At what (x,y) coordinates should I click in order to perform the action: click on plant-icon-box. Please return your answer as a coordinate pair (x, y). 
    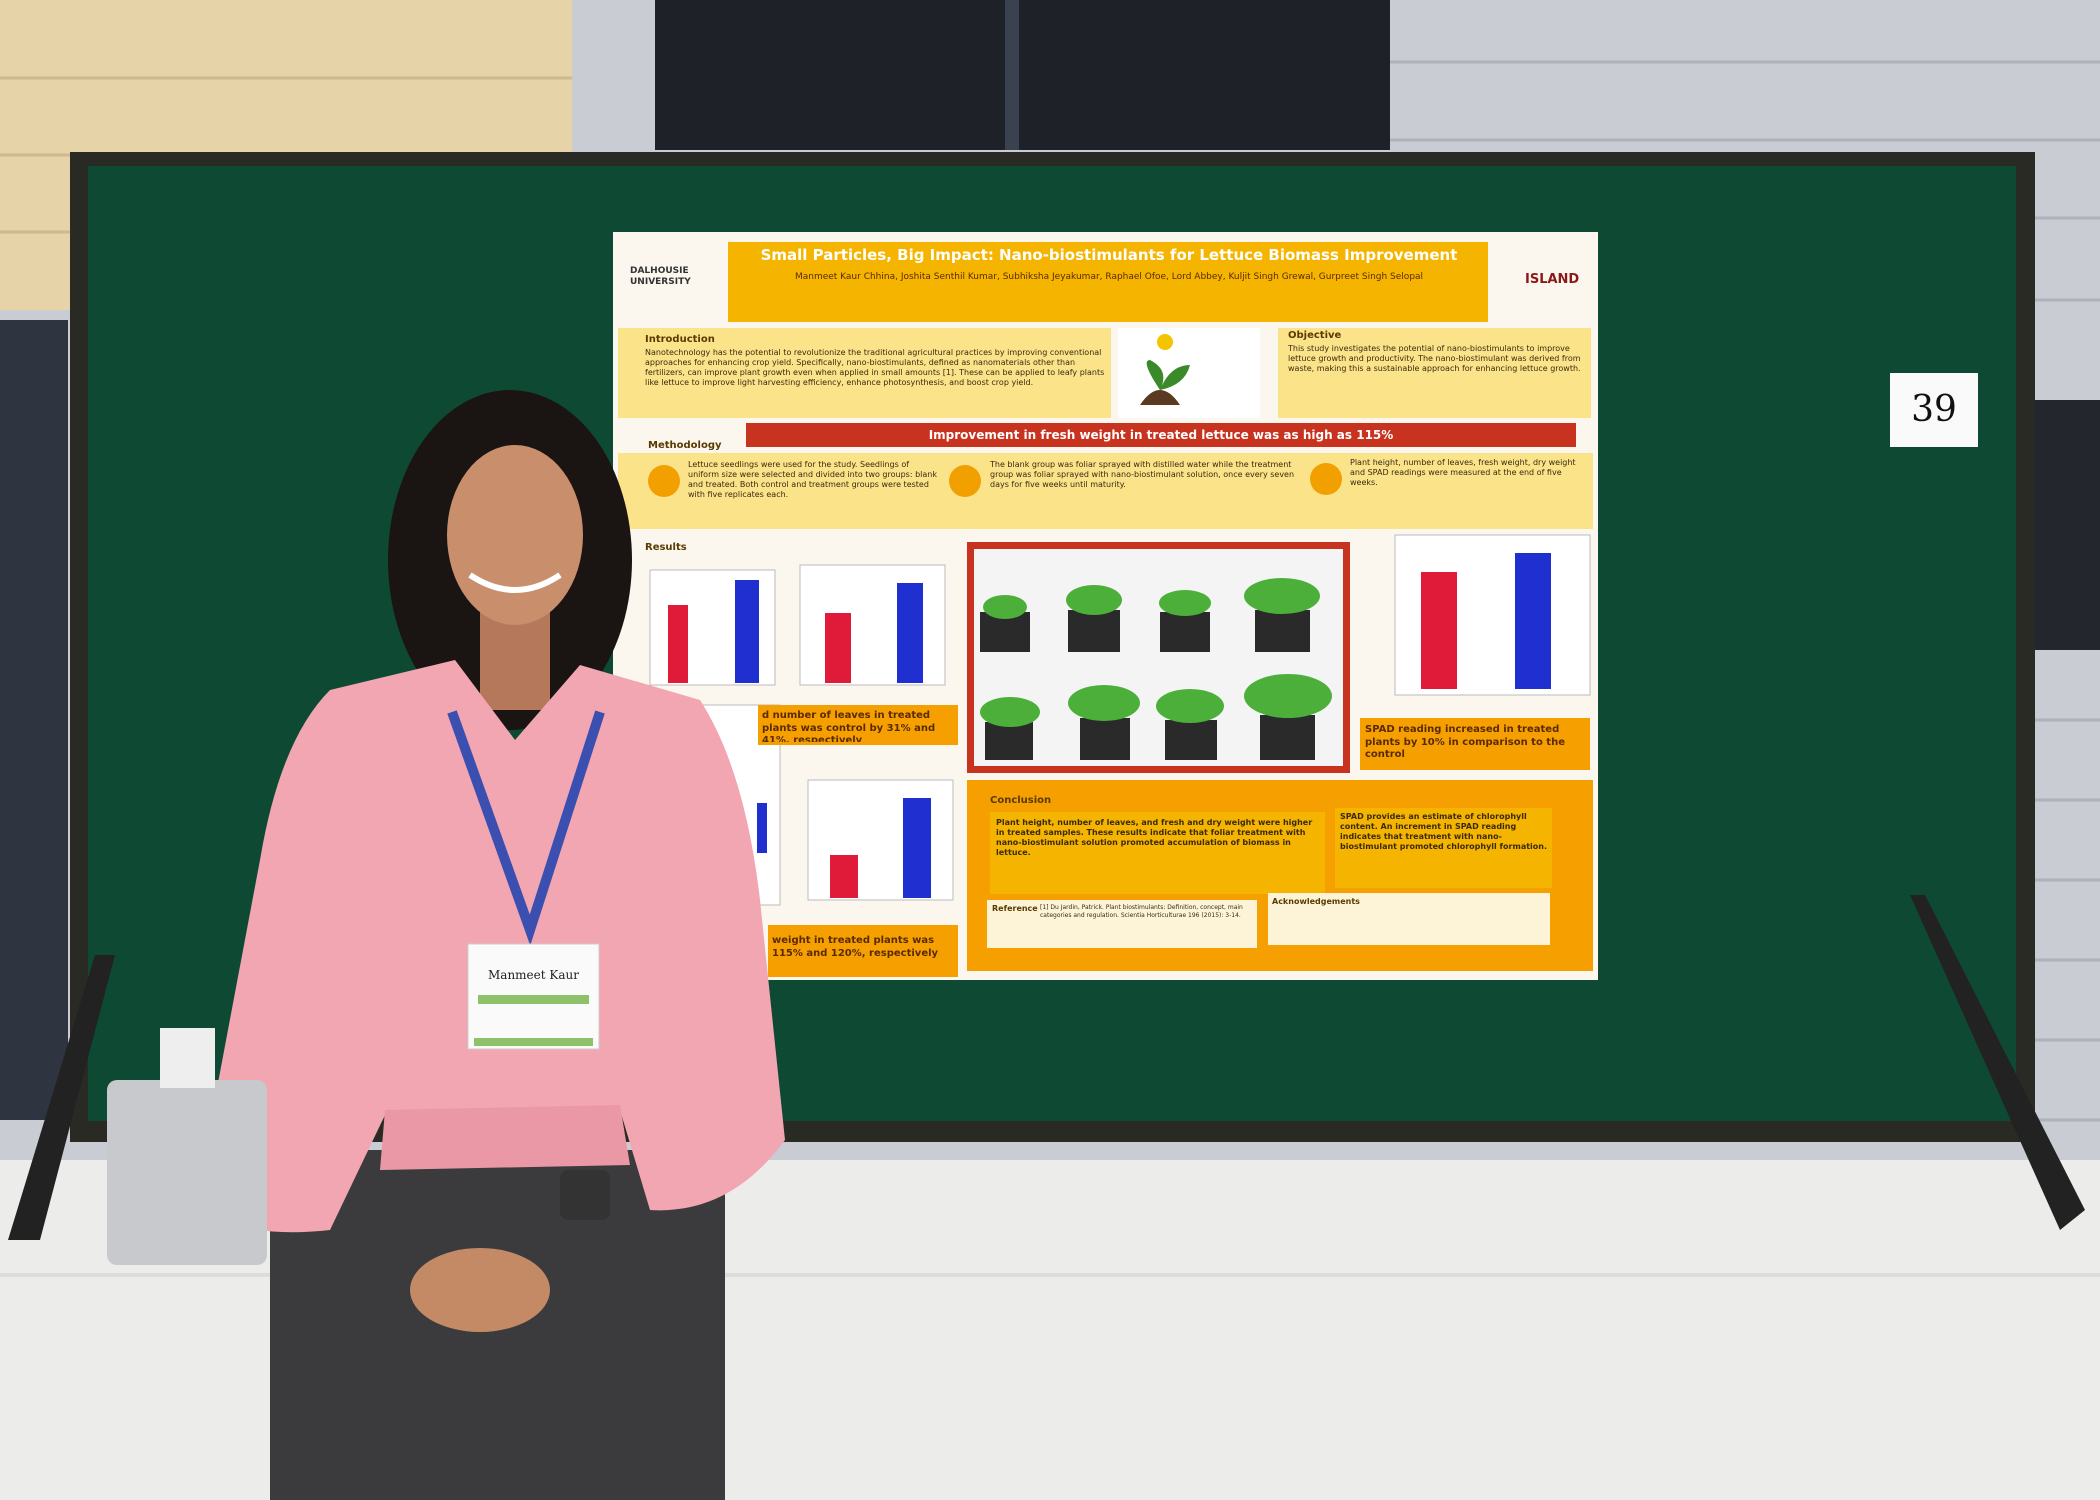
    Looking at the image, I should click on (1189, 373).